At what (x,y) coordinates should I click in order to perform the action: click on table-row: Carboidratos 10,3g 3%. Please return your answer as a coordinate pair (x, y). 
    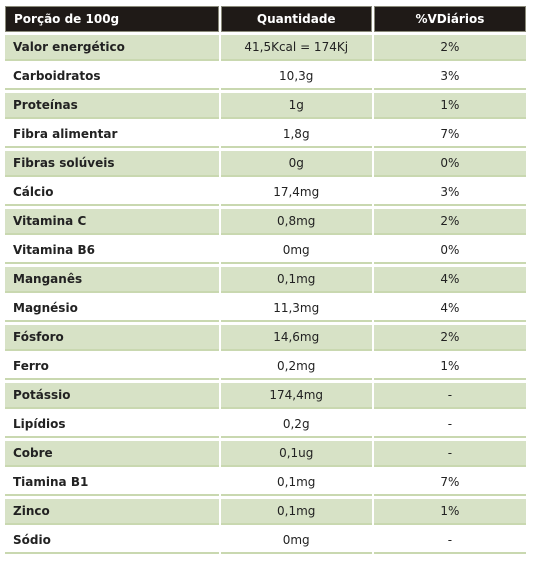
    Looking at the image, I should click on (265, 77).